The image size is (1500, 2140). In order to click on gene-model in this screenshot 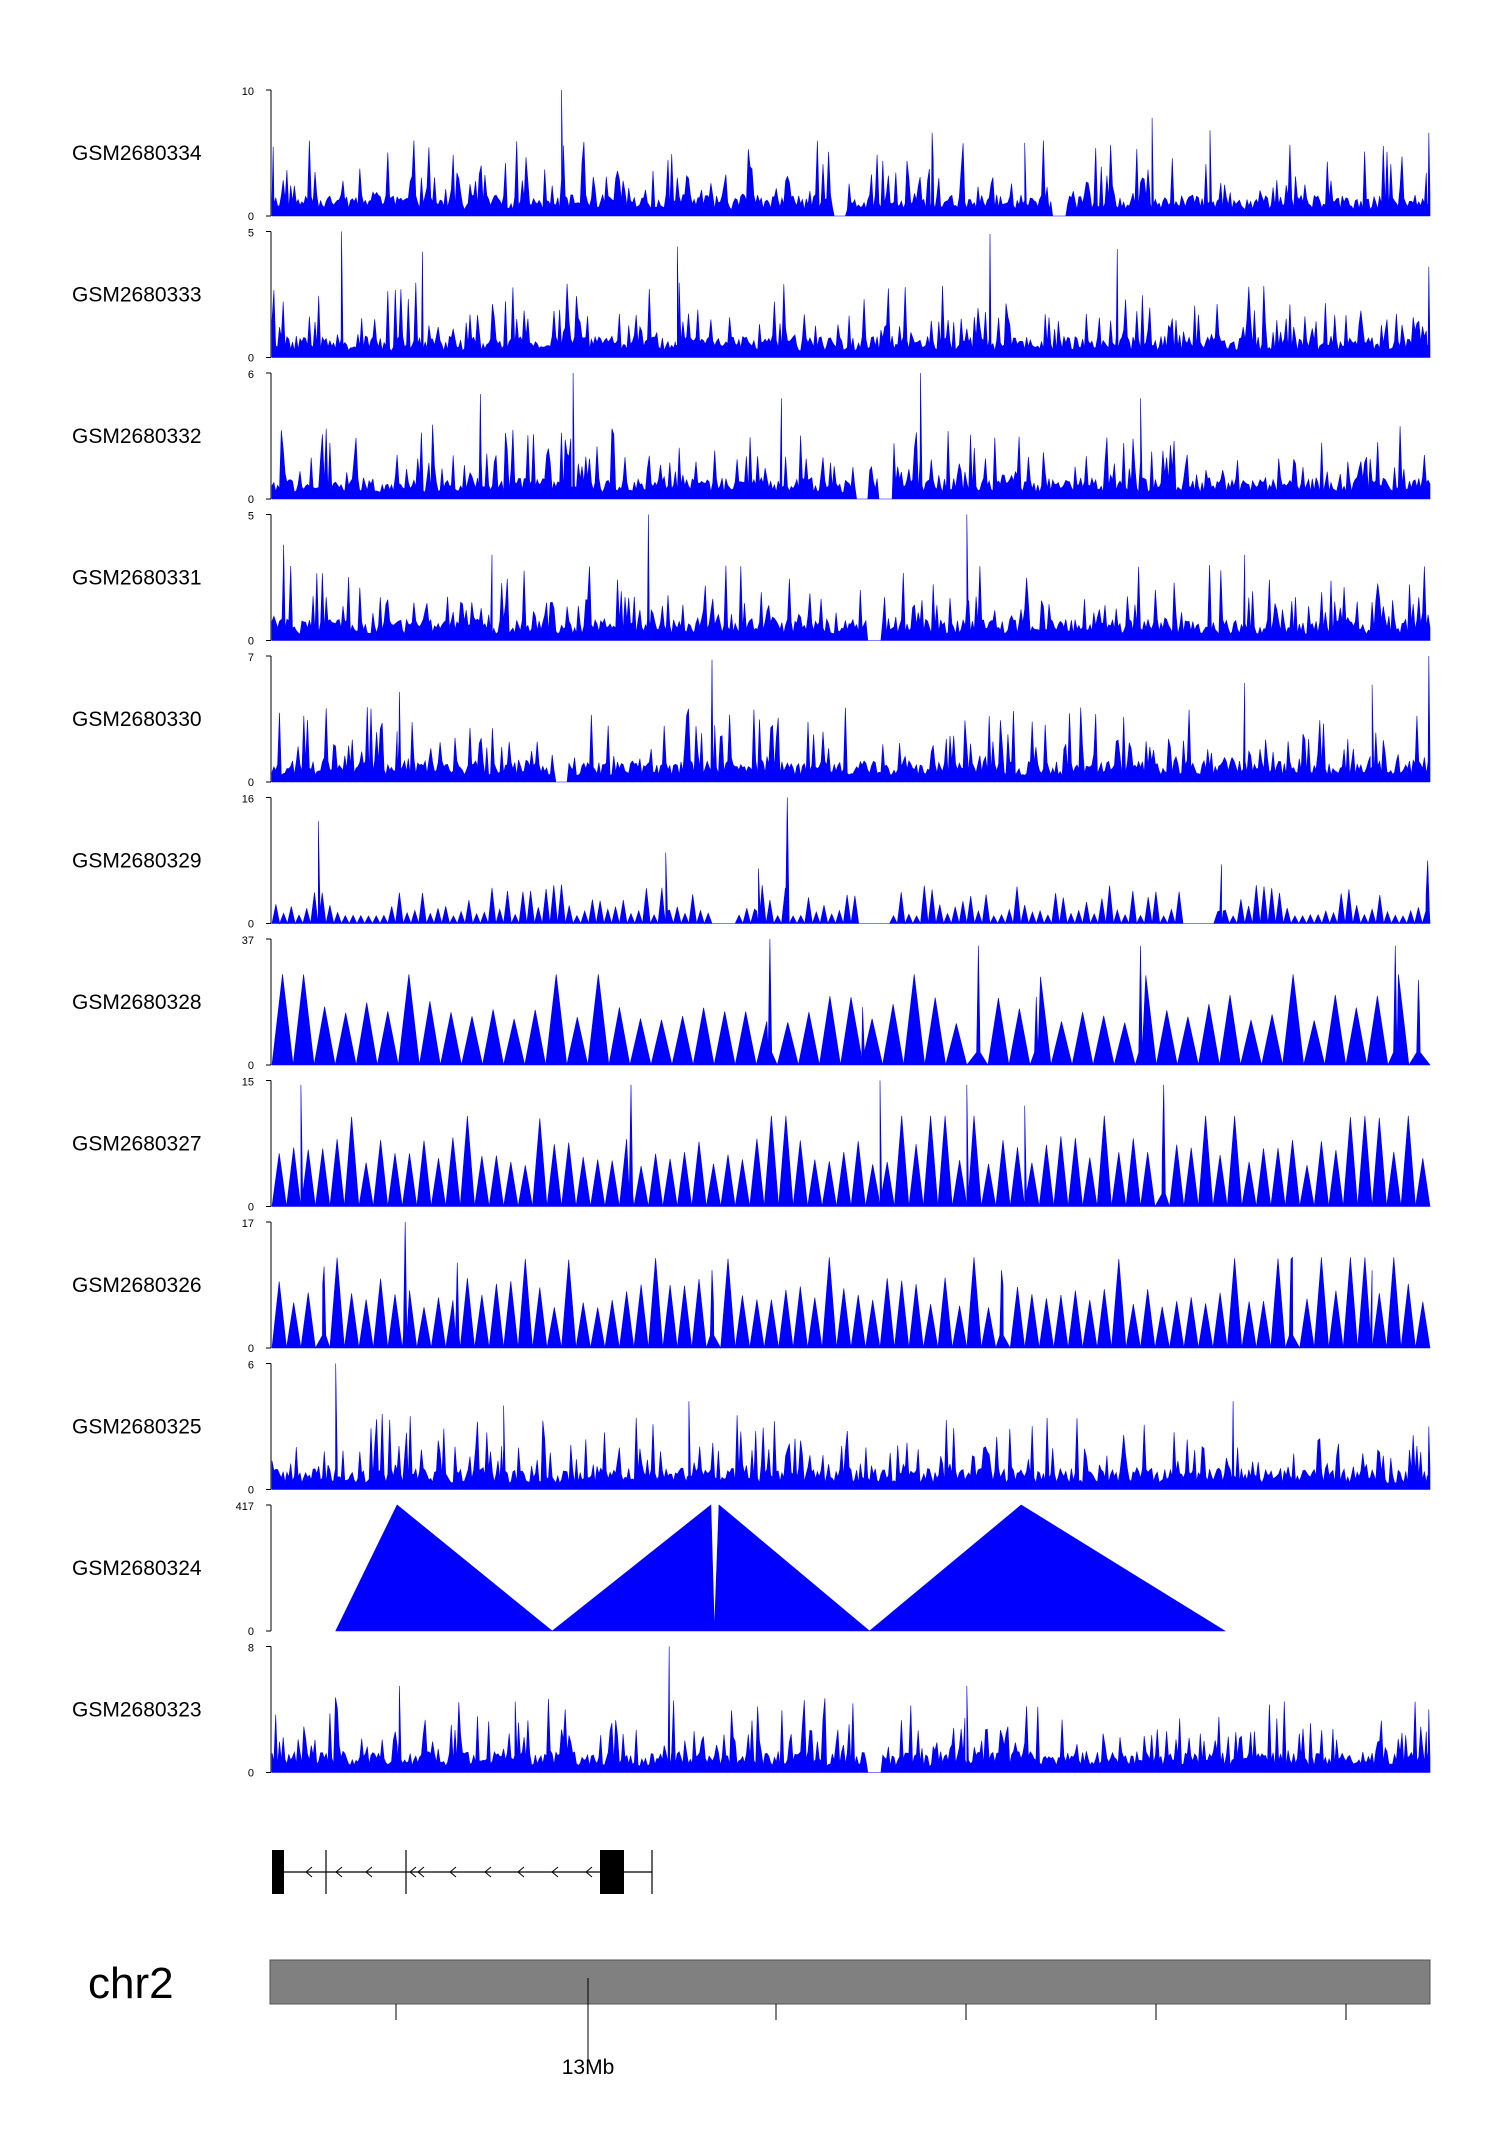, I will do `click(462, 1872)`.